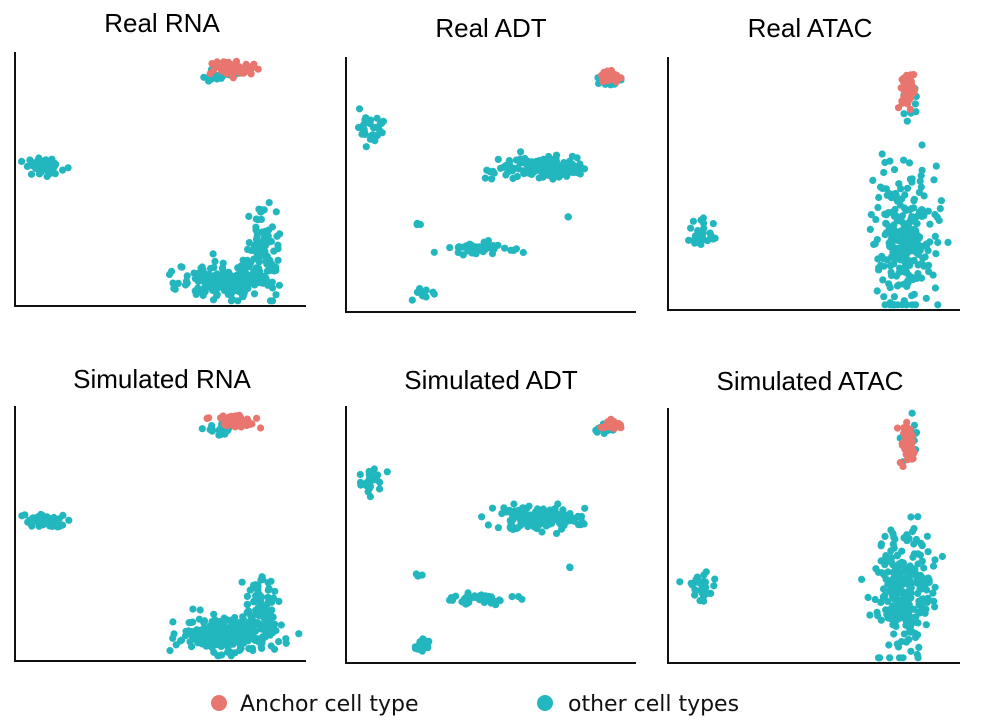 This screenshot has width=996, height=726. Describe the element at coordinates (160, 157) in the screenshot. I see `scatter-panel-1: Real RNA` at that location.